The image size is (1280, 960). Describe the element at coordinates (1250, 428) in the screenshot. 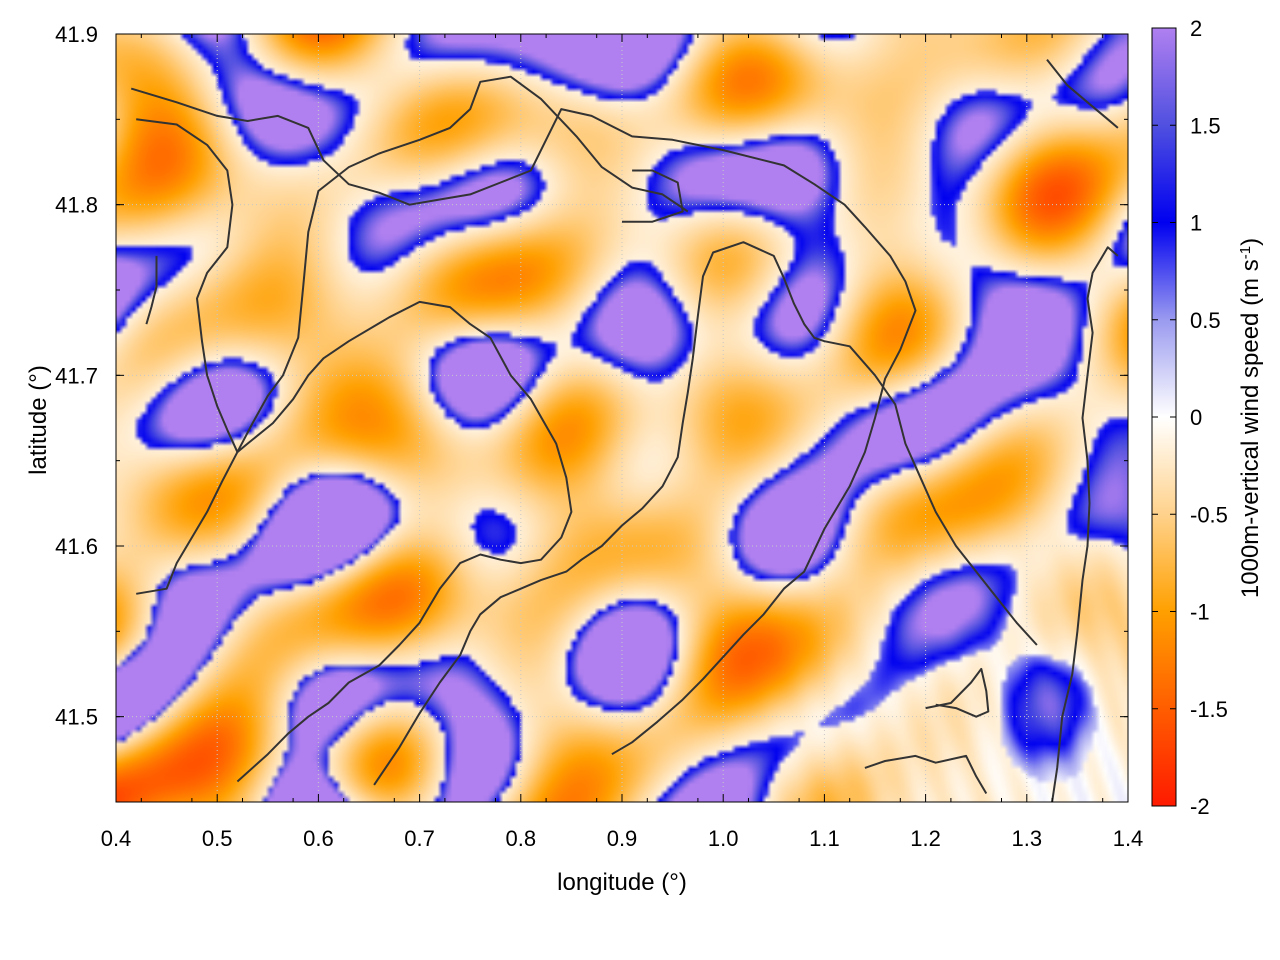

I see `colorbar-title-main: 1000m-vertical wind speed (m s` at that location.